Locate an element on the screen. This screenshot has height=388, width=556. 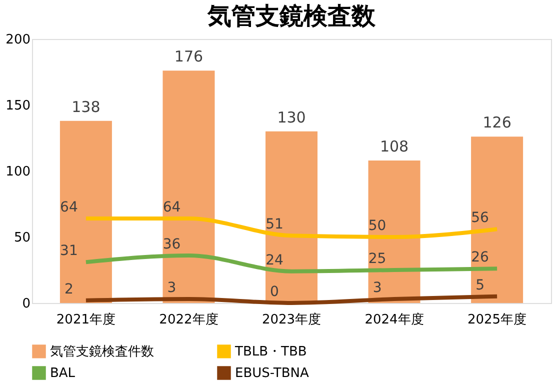
x-tick-label: 2022年度 is located at coordinates (188, 320).